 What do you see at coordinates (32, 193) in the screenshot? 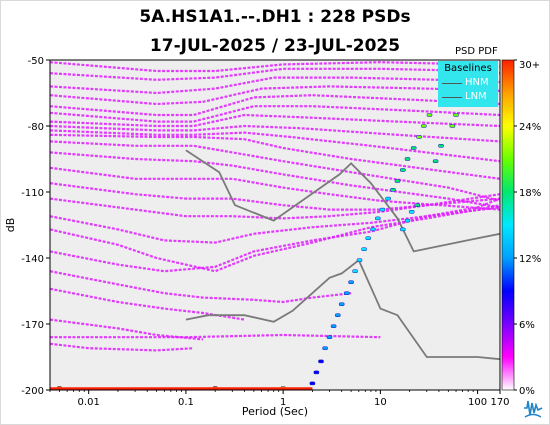
I see `y-tick-label: -110` at bounding box center [32, 193].